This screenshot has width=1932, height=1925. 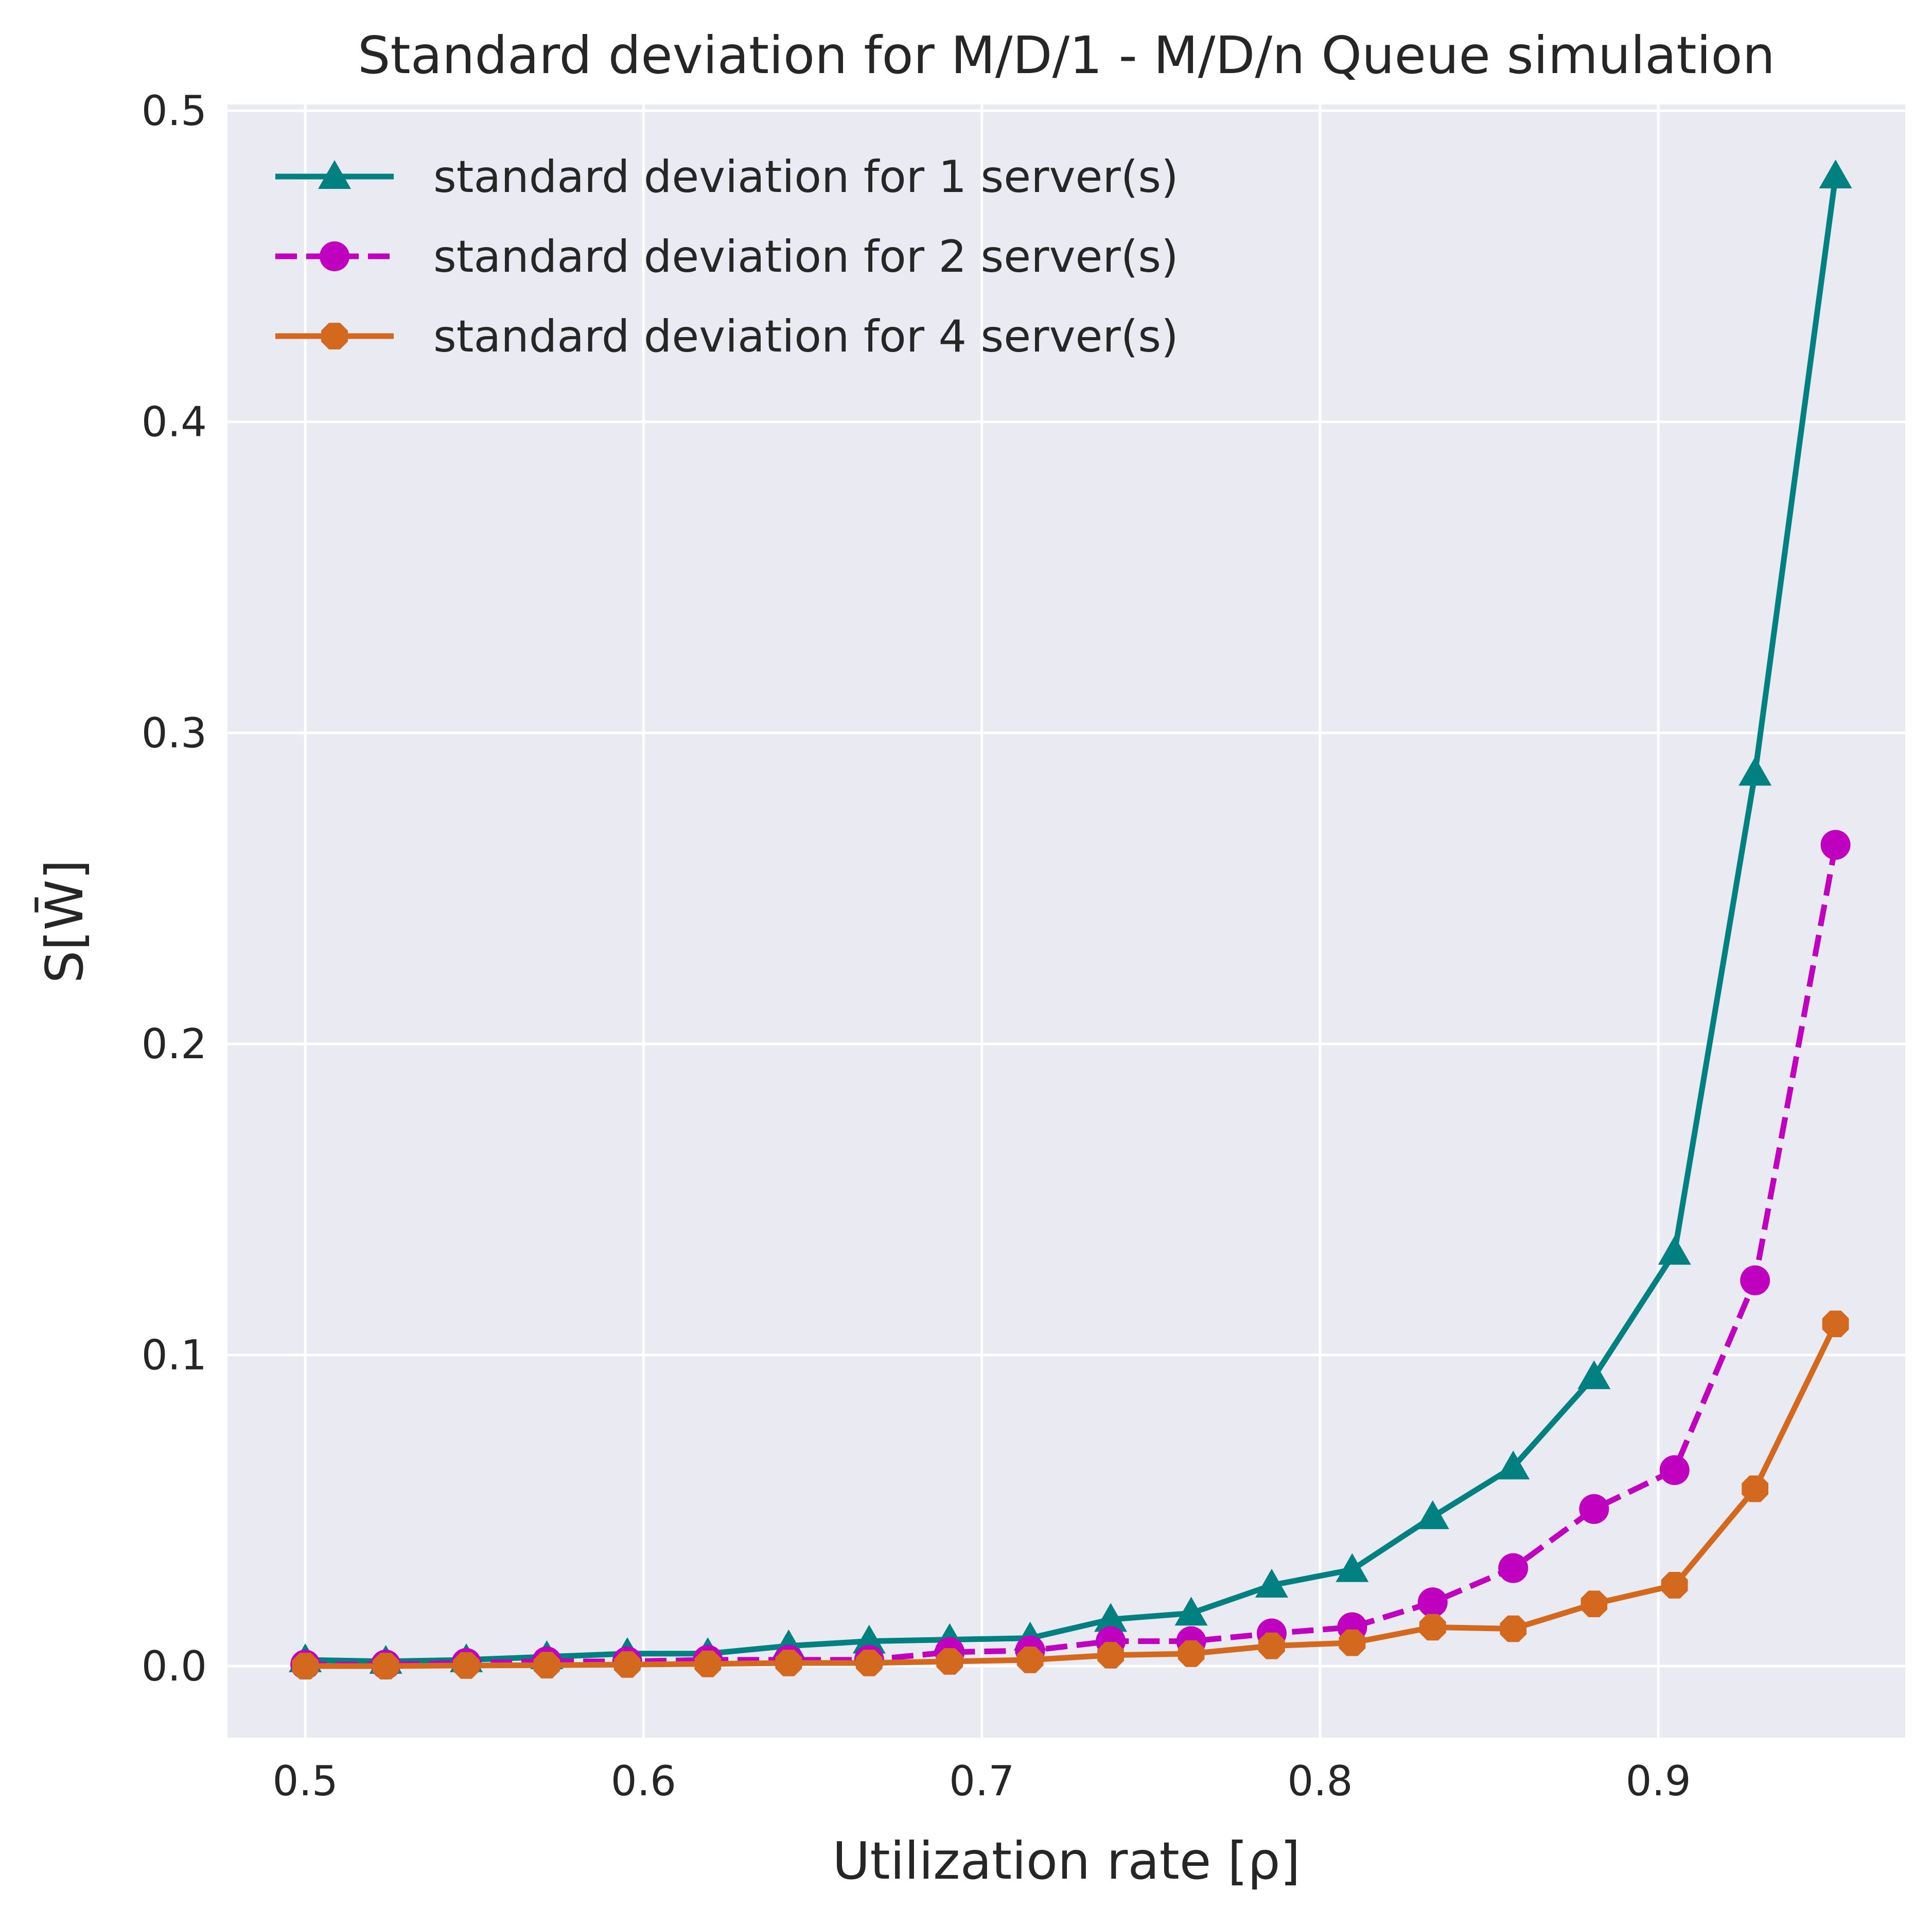 I want to click on legend-entry: standard deviation for 1 server(s), so click(x=727, y=177).